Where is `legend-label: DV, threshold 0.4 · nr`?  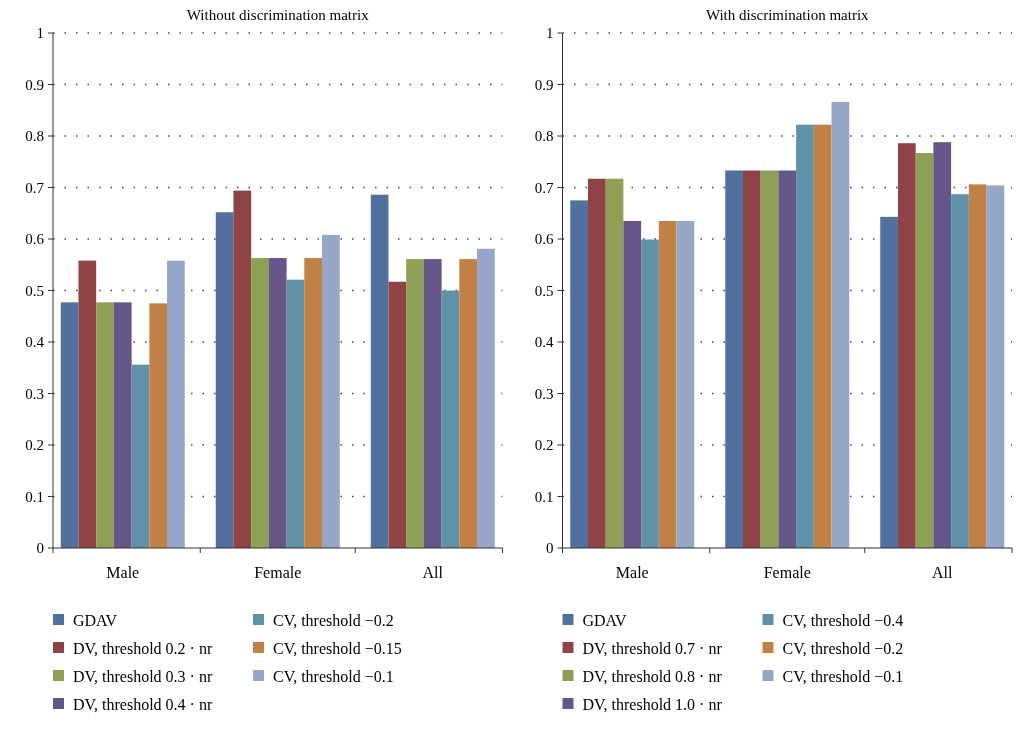 legend-label: DV, threshold 0.4 · nr is located at coordinates (143, 704).